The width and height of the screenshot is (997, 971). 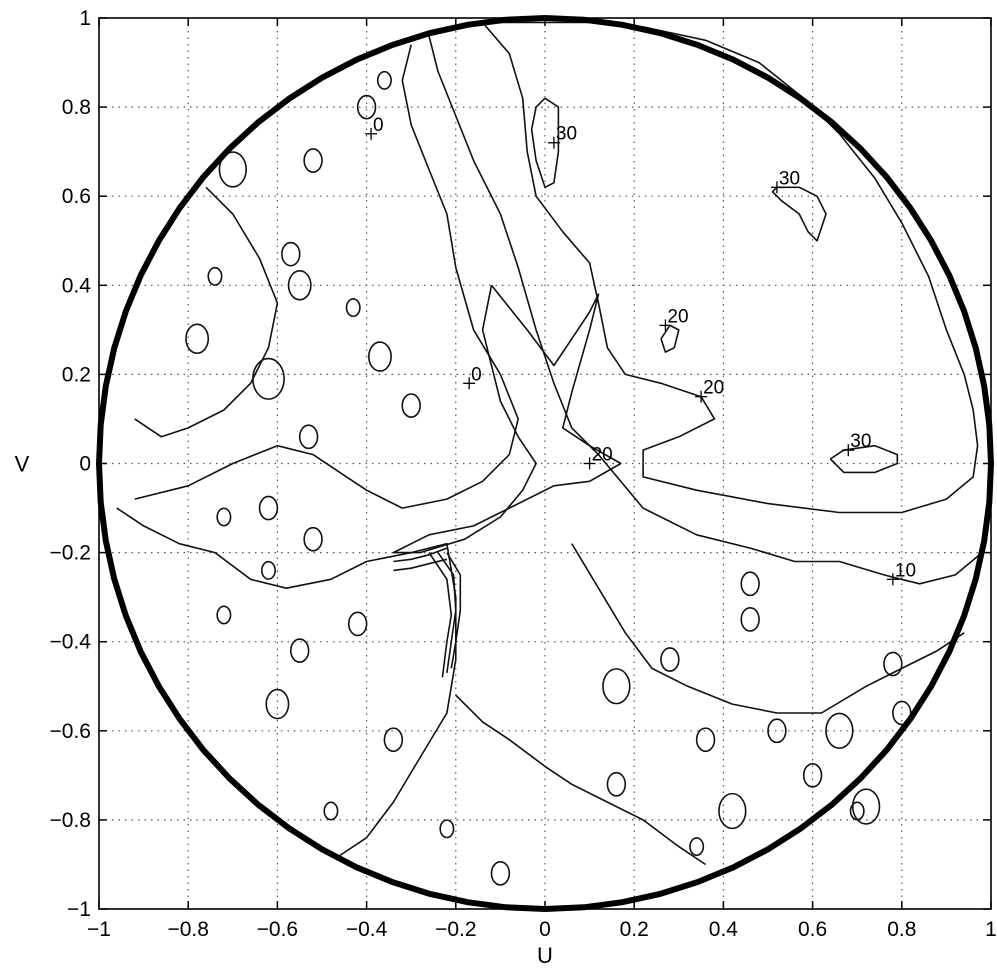 I want to click on x-tick-label: 0.8, so click(x=901, y=929).